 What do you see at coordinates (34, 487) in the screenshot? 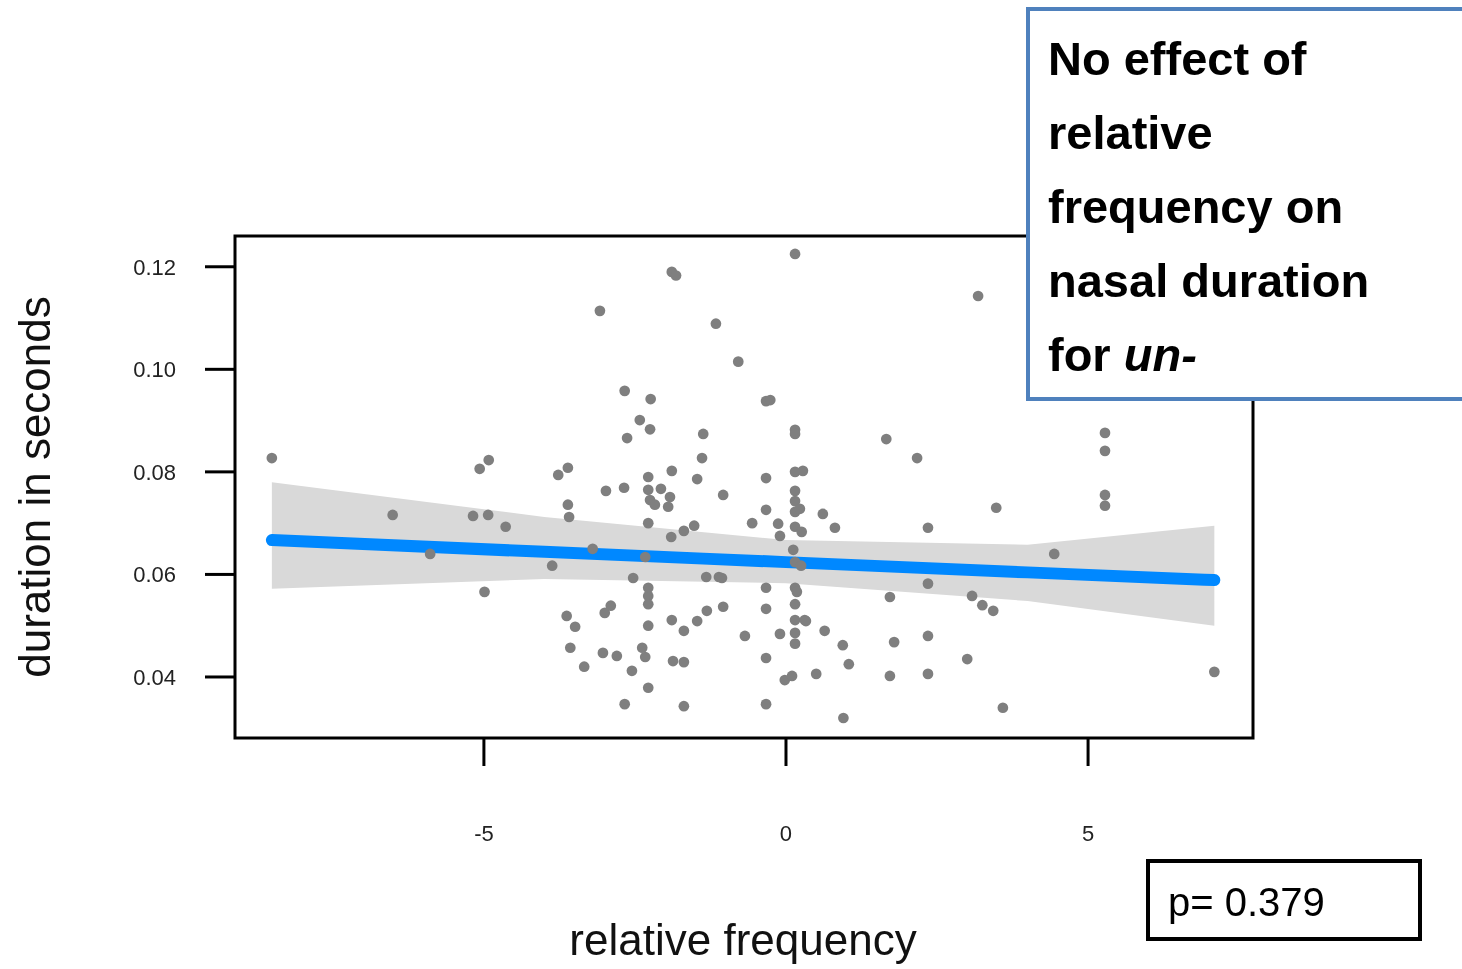
I see `y-axis-title: duration in seconds` at bounding box center [34, 487].